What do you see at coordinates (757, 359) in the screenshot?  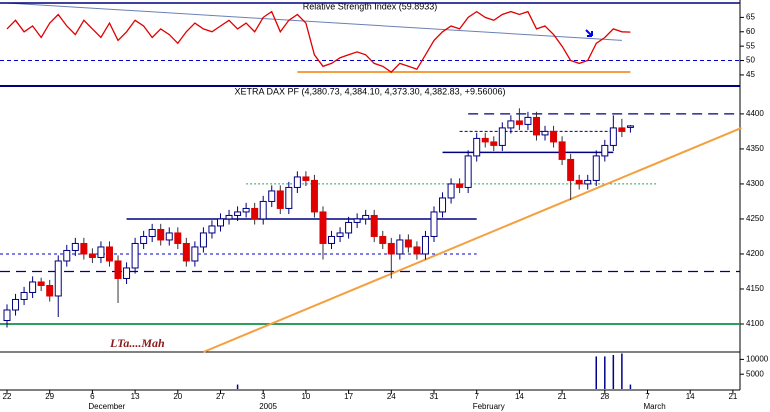 I see `y-tick-label: 10000` at bounding box center [757, 359].